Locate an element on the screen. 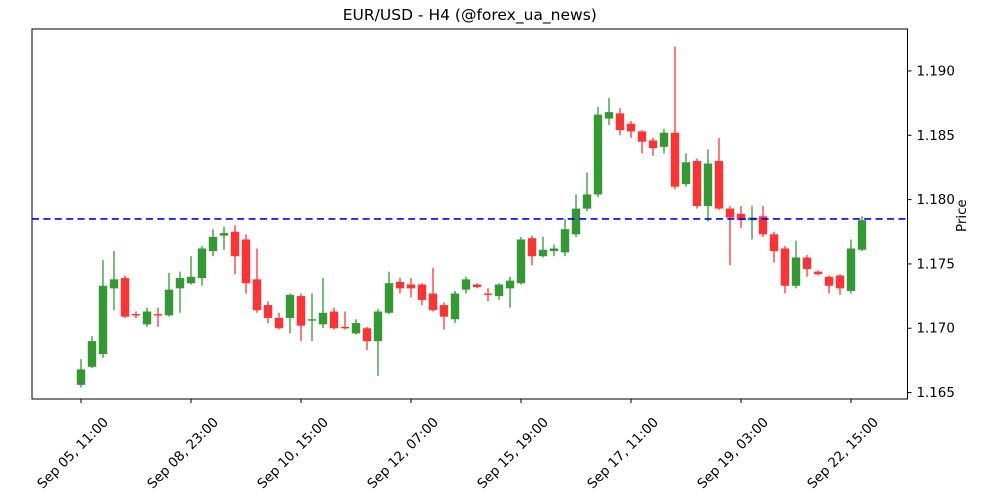 The image size is (1000, 504). x-tick-label: Sep 10, 15:00 is located at coordinates (293, 453).